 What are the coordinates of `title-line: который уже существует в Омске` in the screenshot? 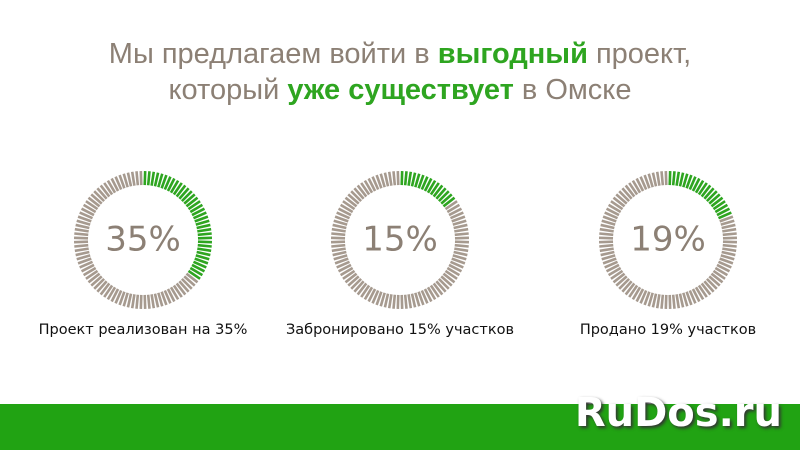 It's located at (400, 90).